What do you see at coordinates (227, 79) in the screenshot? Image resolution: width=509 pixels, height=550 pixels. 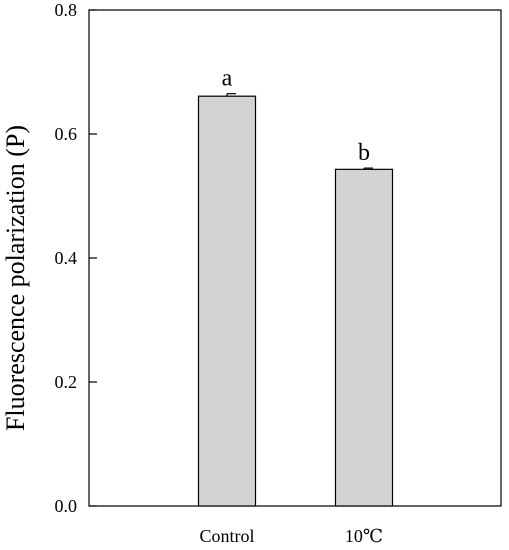 I see `significance-label: a` at bounding box center [227, 79].